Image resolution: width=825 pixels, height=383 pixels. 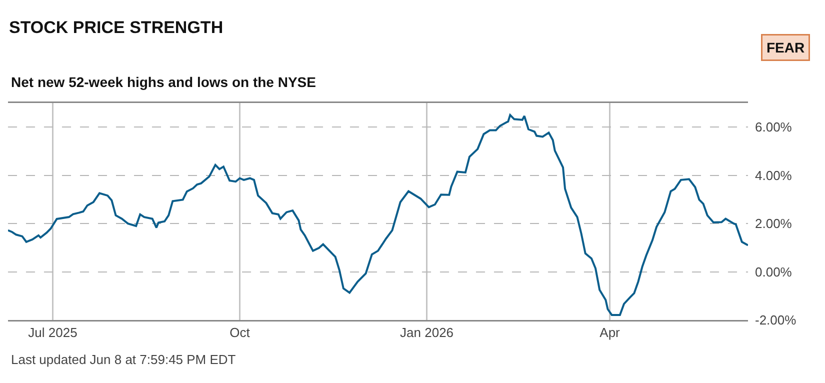 What do you see at coordinates (53, 332) in the screenshot?
I see `x-tick-label: Jul 2025` at bounding box center [53, 332].